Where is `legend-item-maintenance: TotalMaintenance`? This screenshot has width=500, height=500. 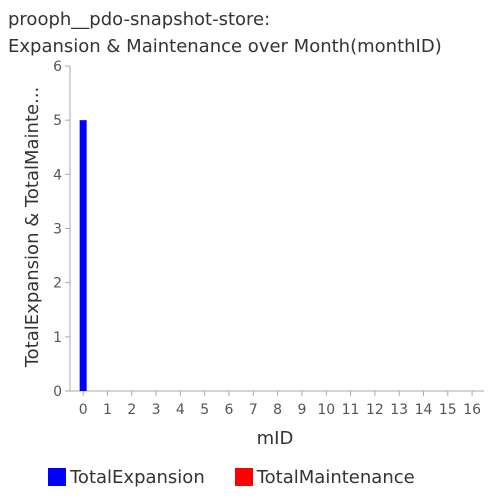
legend-item-maintenance: TotalMaintenance is located at coordinates (324, 477).